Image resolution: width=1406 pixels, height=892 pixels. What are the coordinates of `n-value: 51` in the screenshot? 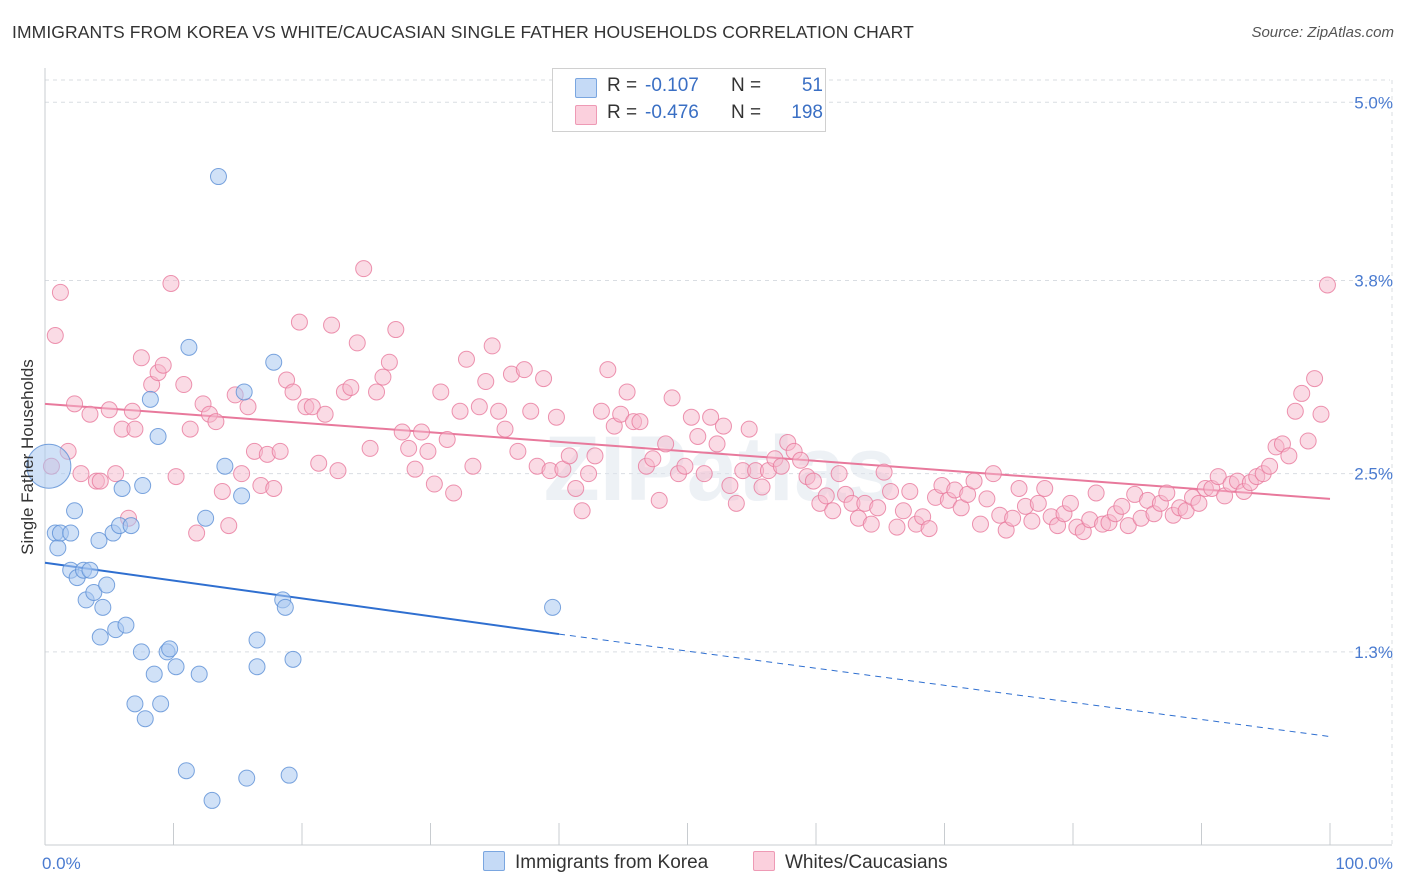 It's located at (812, 85).